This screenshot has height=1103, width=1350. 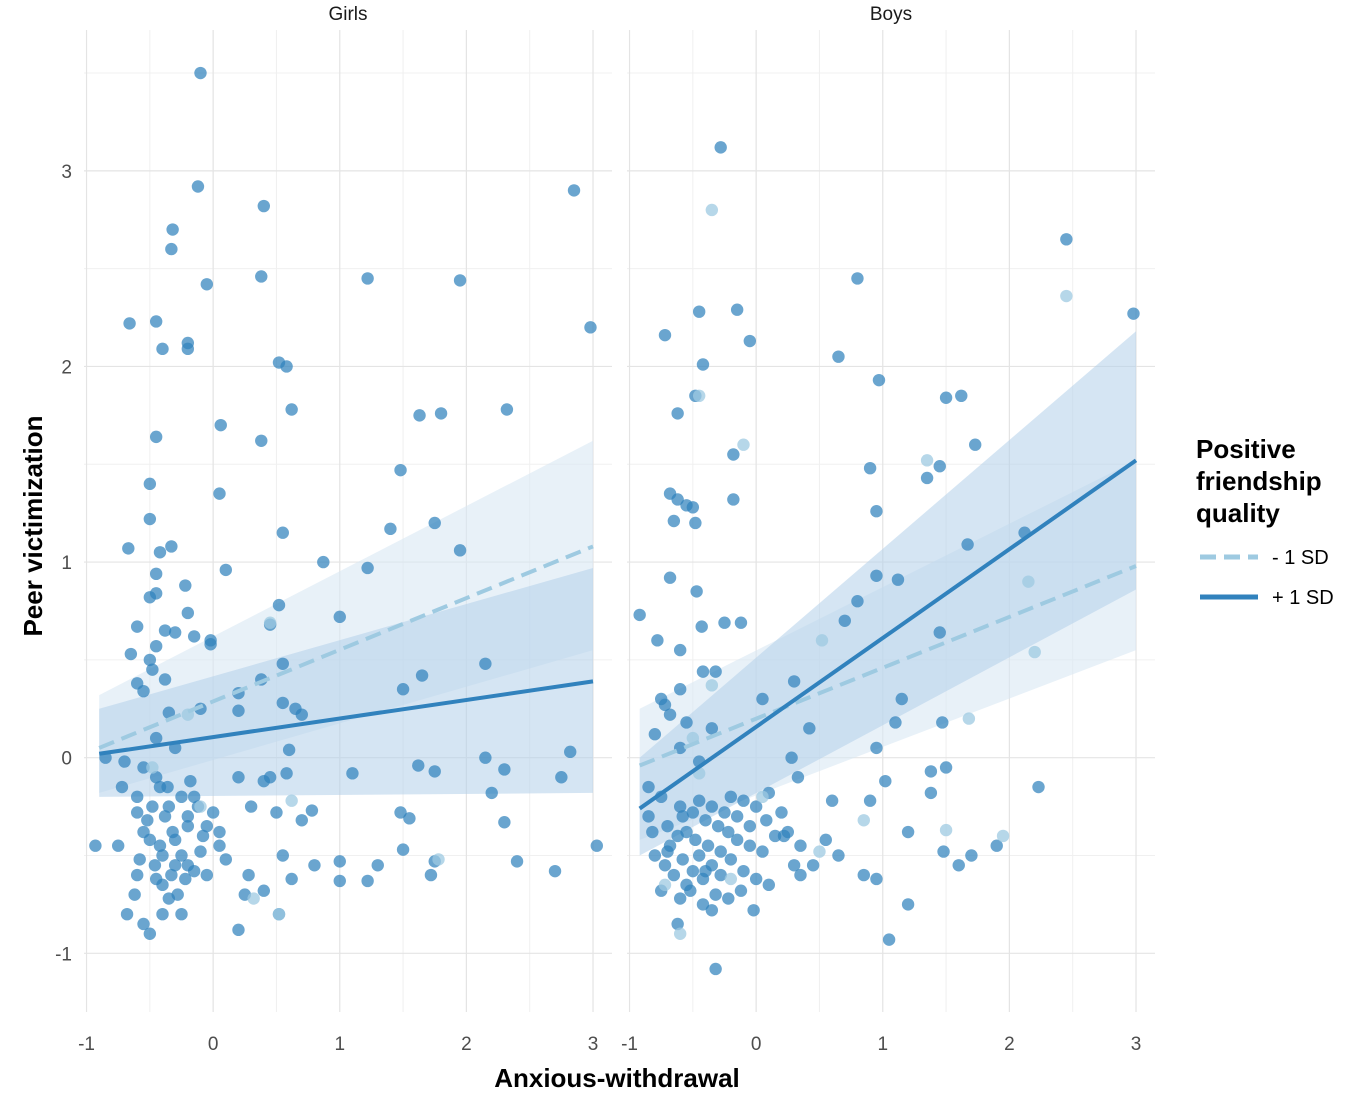 I want to click on legend-title-line-2: friendship, so click(x=1259, y=481).